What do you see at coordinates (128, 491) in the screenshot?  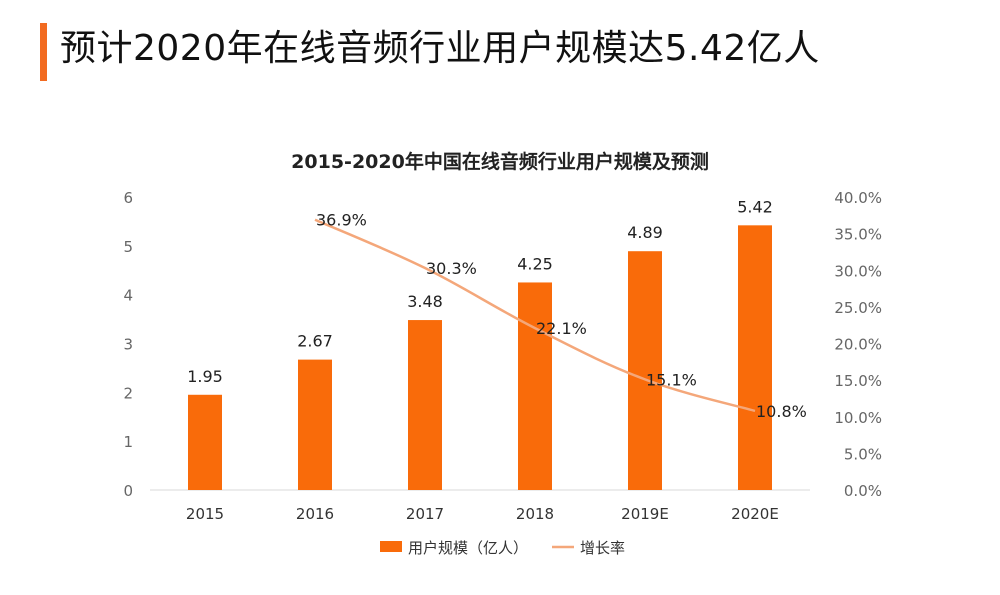 I see `y-left-tick-label: 0` at bounding box center [128, 491].